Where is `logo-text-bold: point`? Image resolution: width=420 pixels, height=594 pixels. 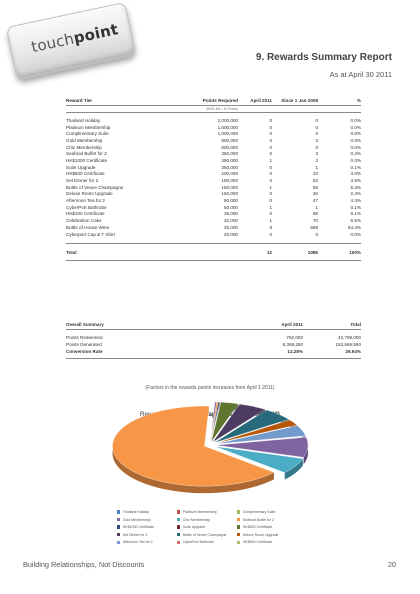 logo-text-bold: point is located at coordinates (95, 34).